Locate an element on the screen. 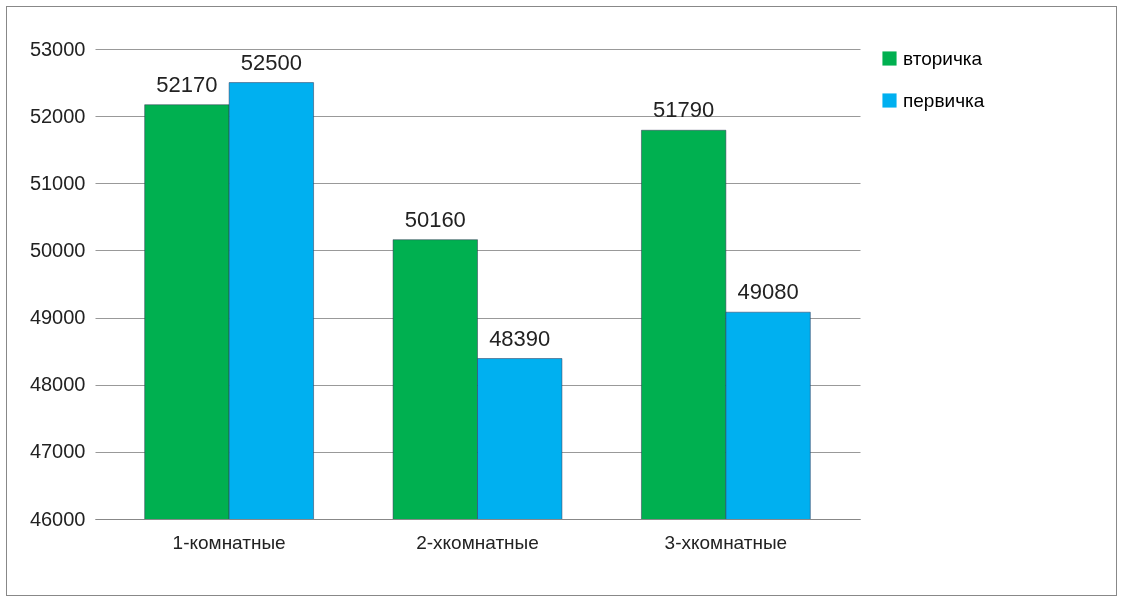 The image size is (1125, 604). y-tick-label: 50000 is located at coordinates (57, 249).